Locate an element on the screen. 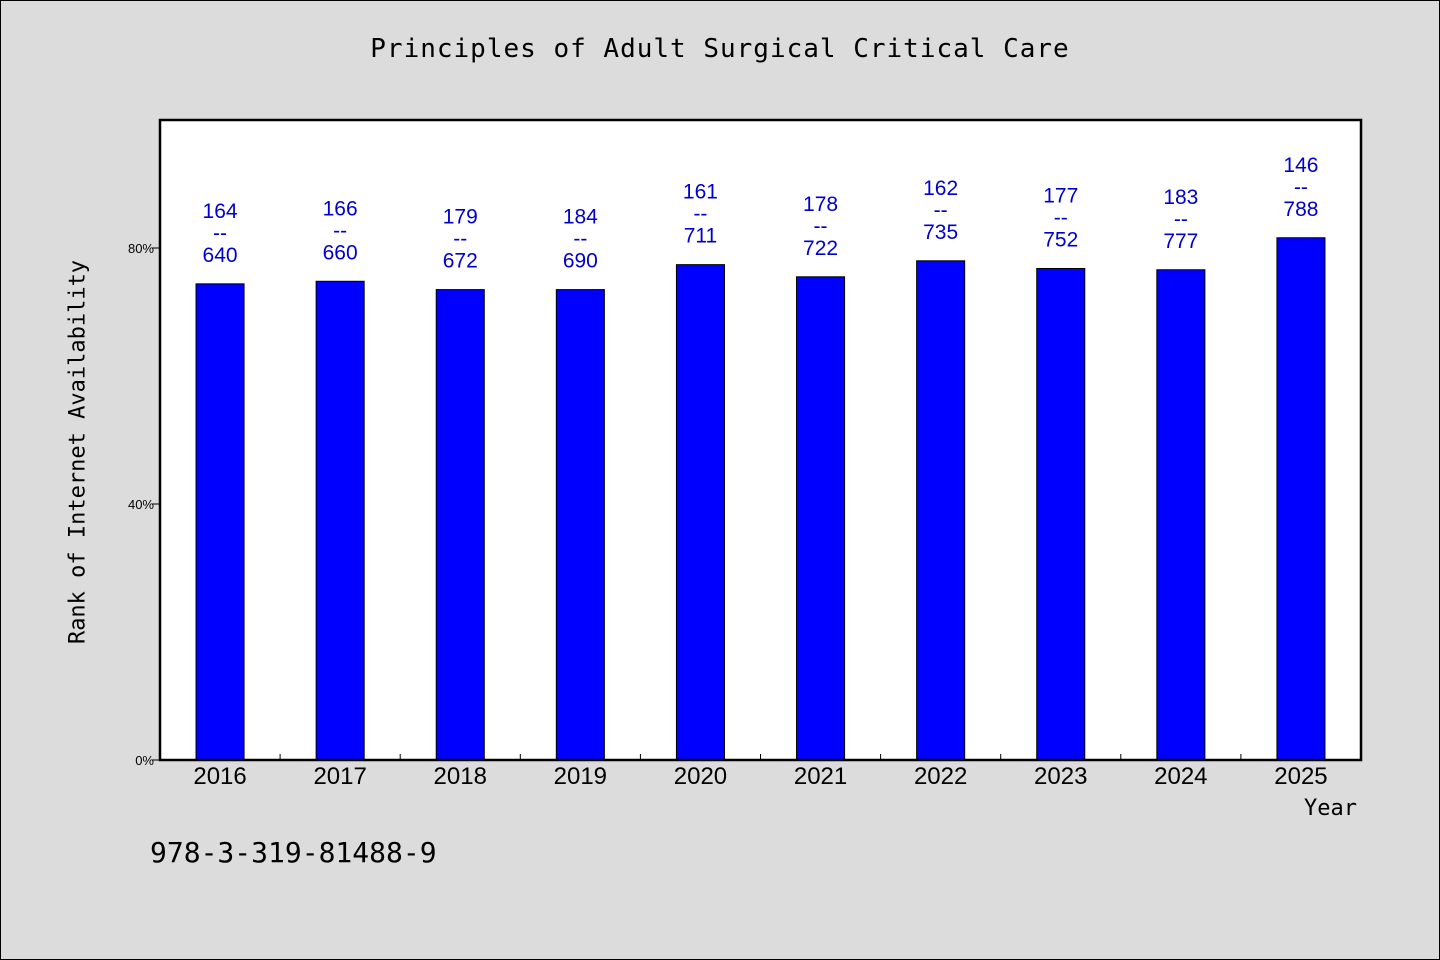 The image size is (1440, 960). bar-2016 is located at coordinates (220, 522).